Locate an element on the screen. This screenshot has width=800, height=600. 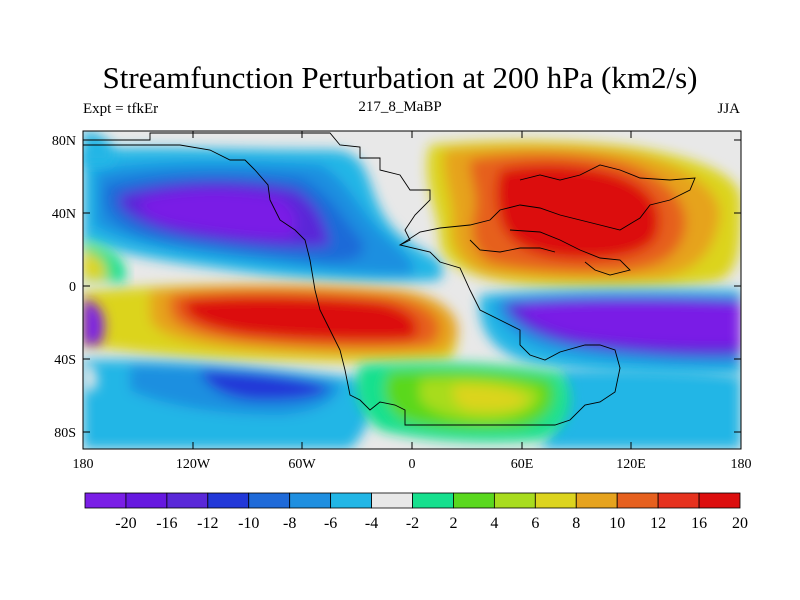
colorbar-label: -4 is located at coordinates (371, 523).